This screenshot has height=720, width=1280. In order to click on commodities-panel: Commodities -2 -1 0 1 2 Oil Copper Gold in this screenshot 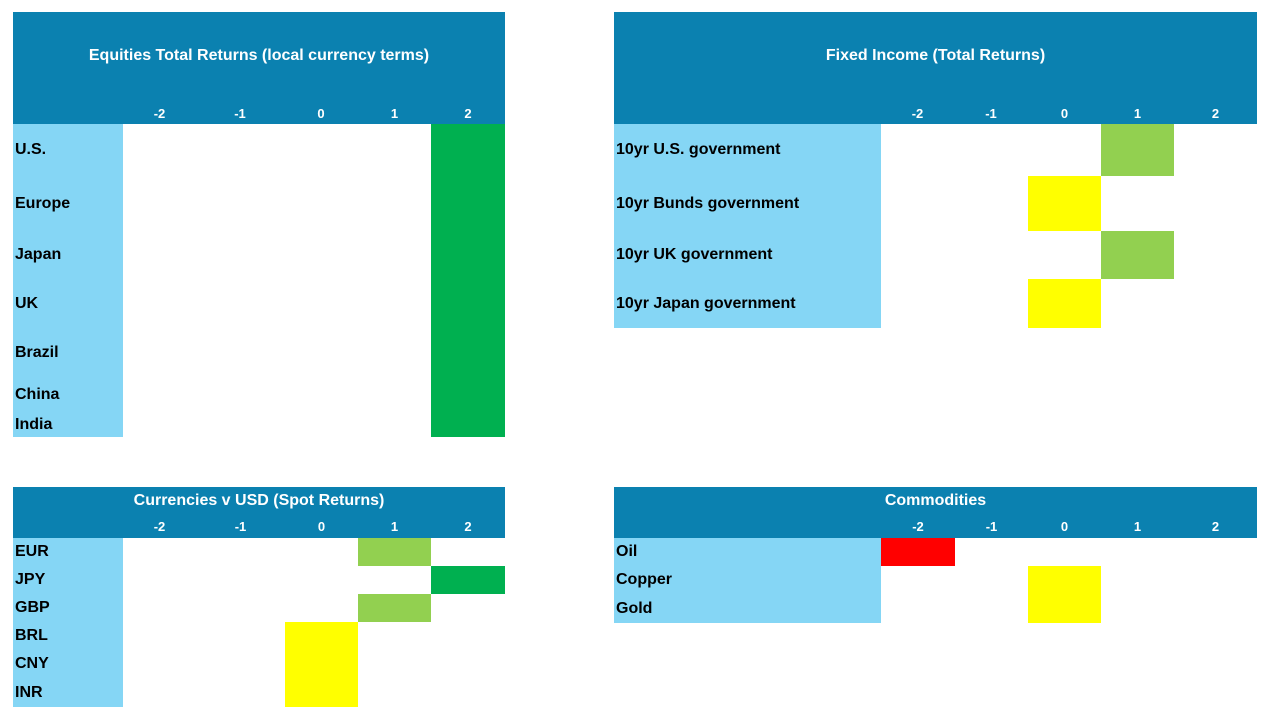, I will do `click(935, 555)`.